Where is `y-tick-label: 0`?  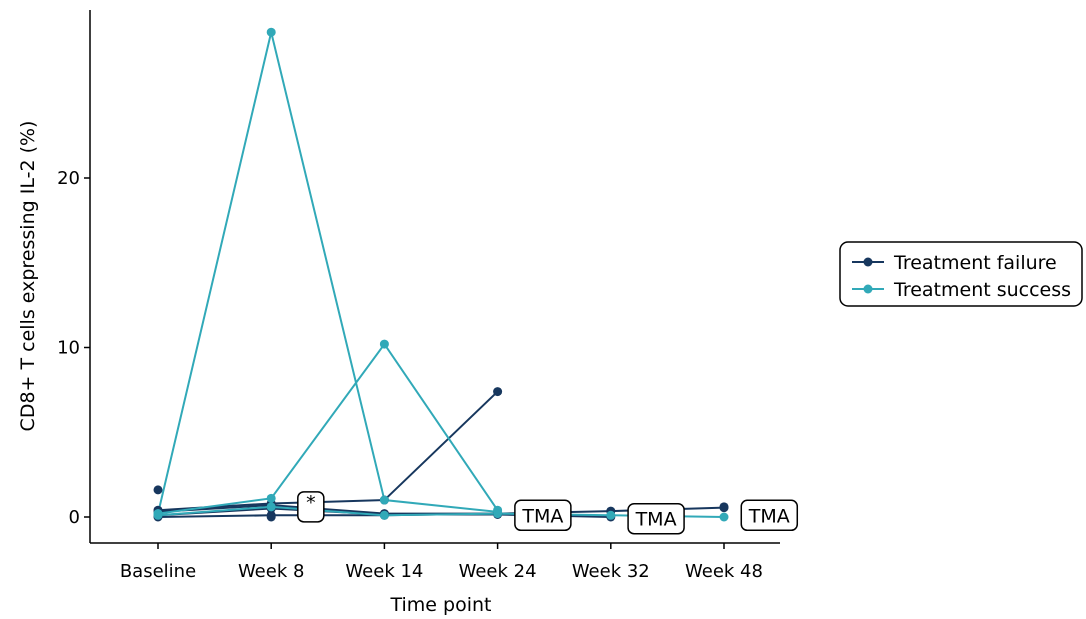
y-tick-label: 0 is located at coordinates (74, 517).